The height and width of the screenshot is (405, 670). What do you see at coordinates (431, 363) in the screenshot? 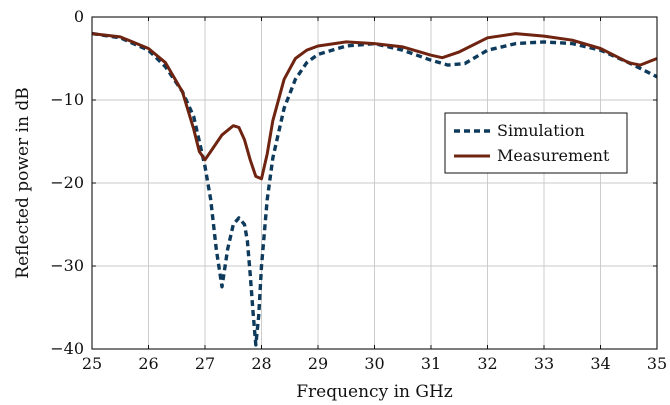
I see `x-tick-label: 31` at bounding box center [431, 363].